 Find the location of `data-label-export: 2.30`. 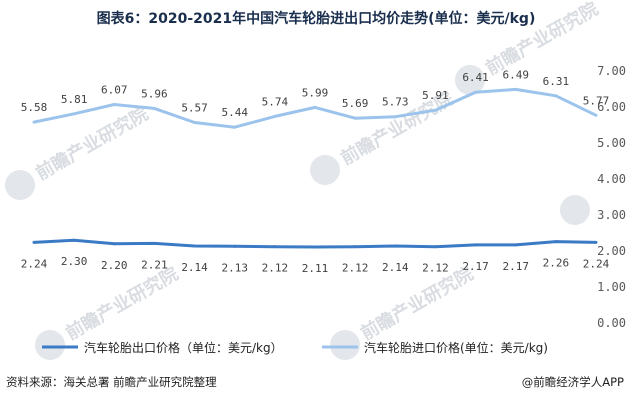

data-label-export: 2.30 is located at coordinates (74, 261).